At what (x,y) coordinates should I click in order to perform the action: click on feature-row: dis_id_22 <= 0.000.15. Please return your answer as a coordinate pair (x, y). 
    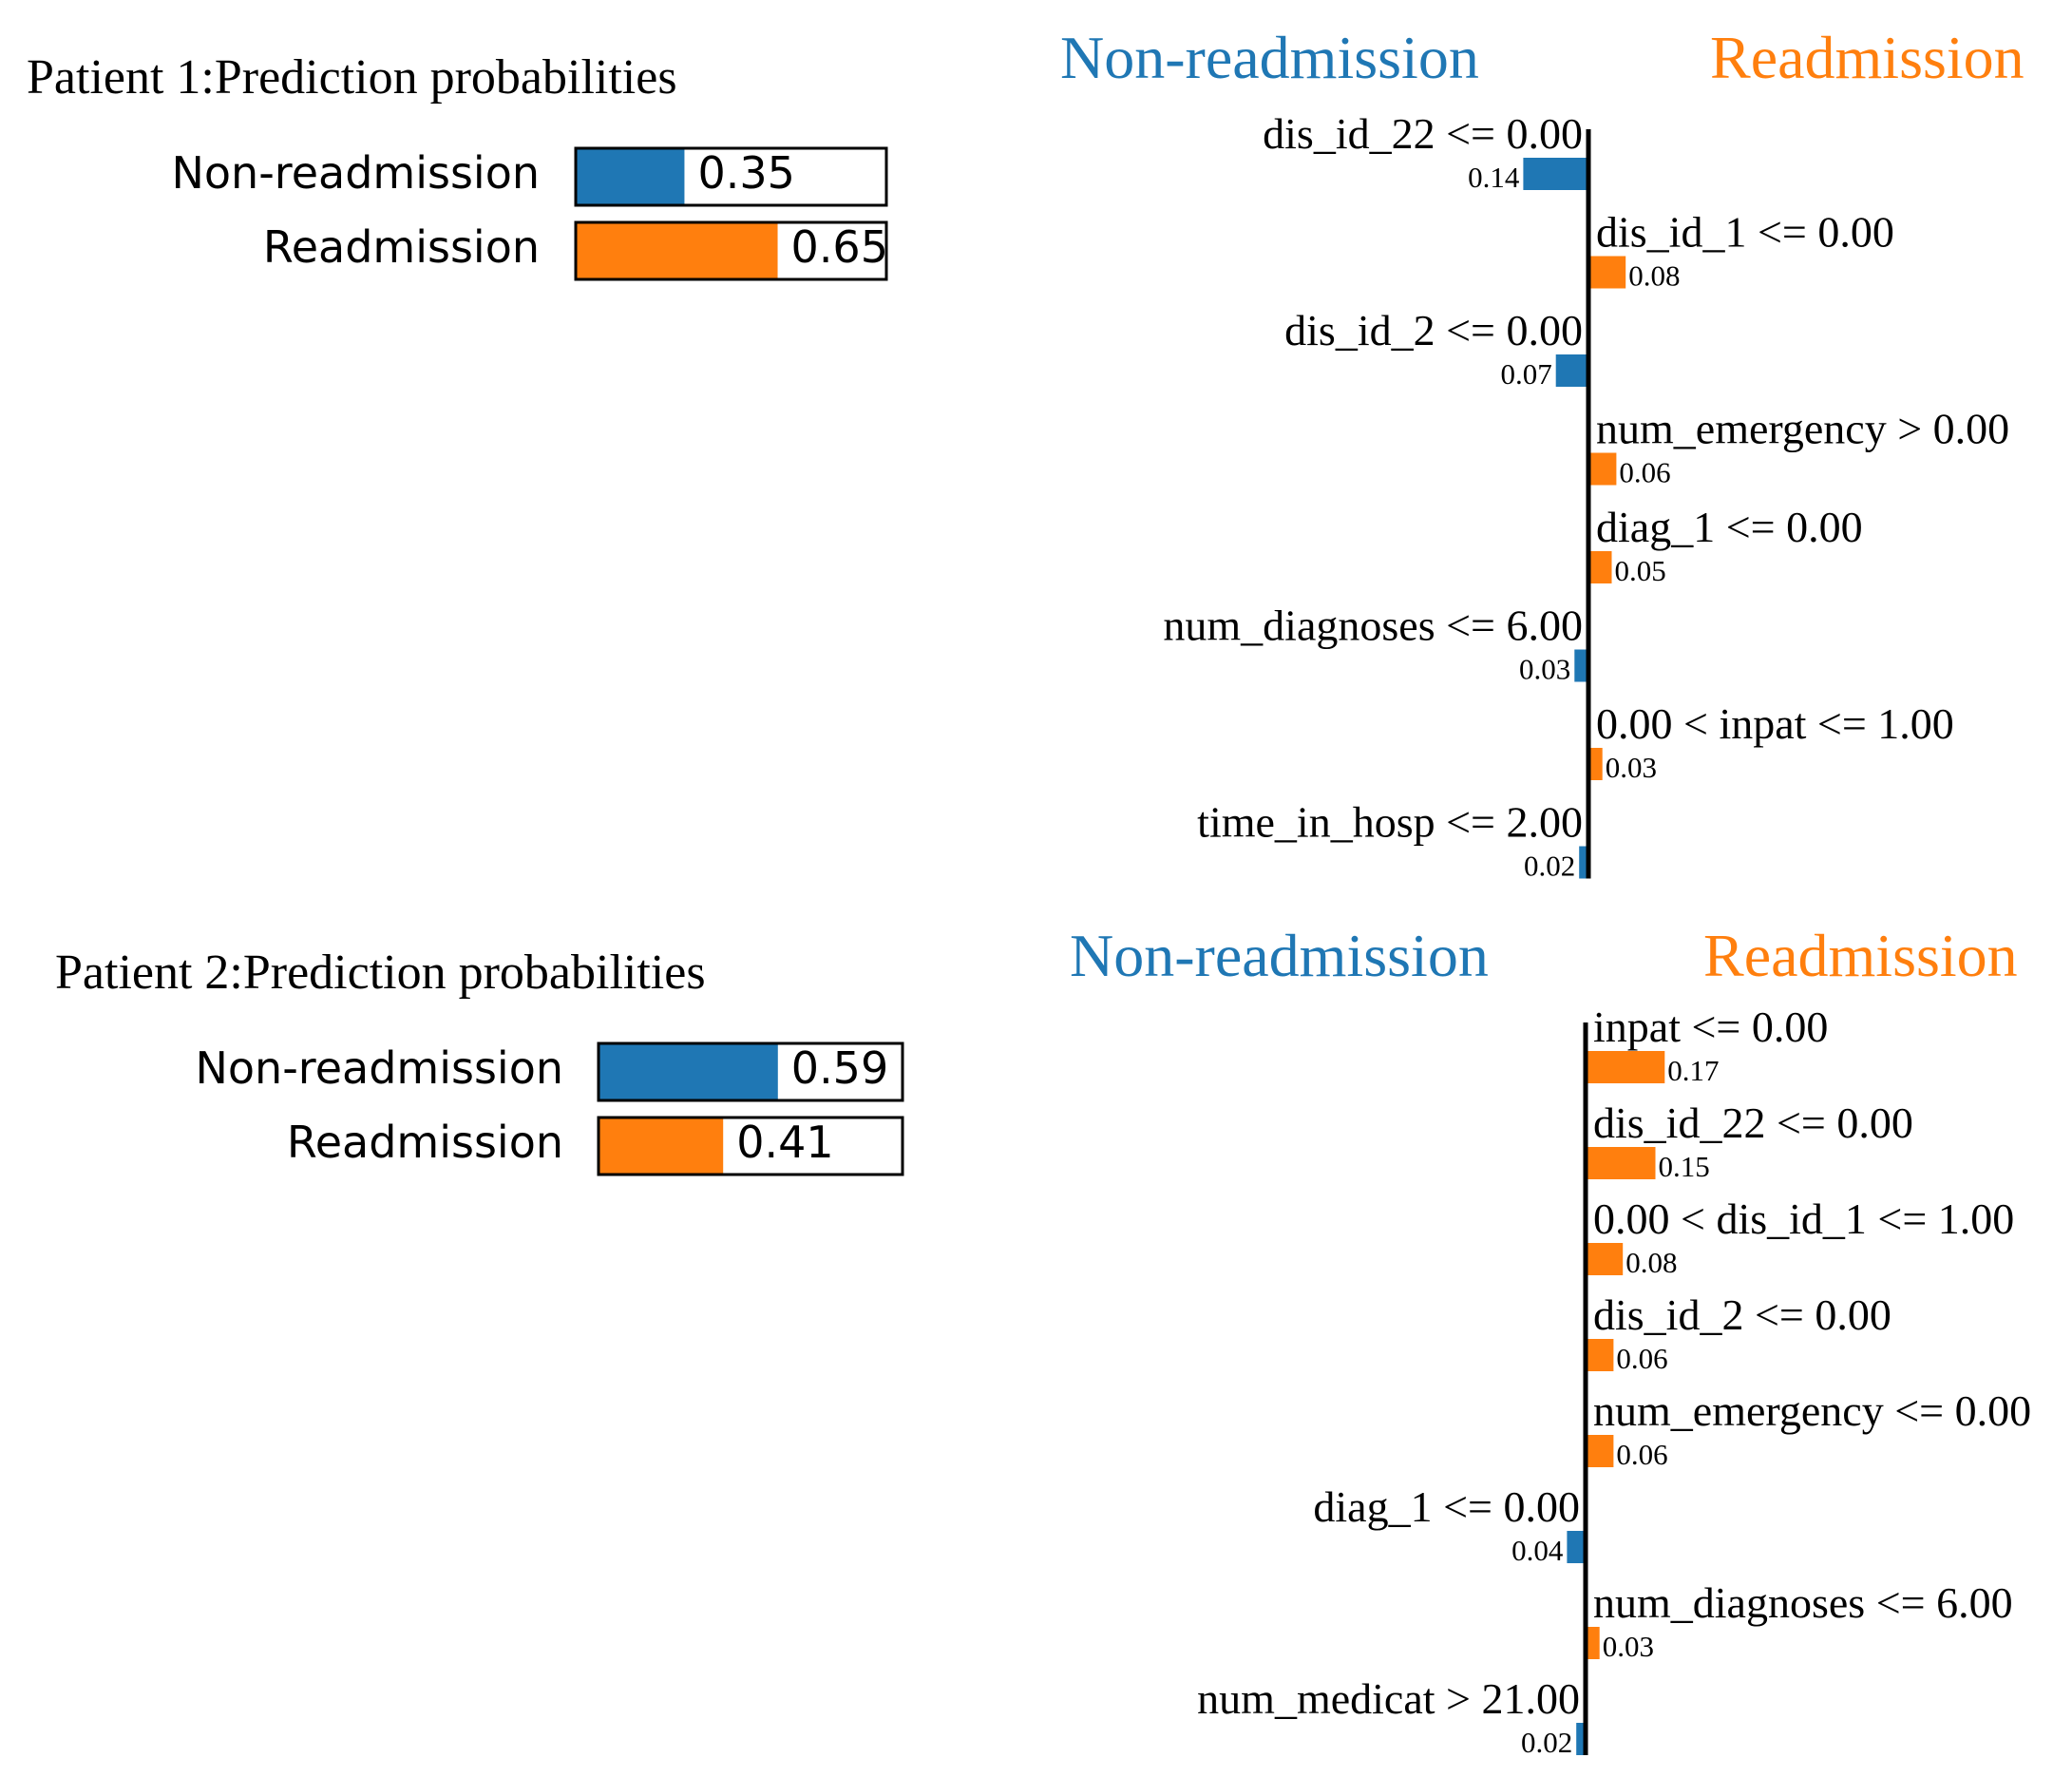
    Looking at the image, I should click on (1750, 1141).